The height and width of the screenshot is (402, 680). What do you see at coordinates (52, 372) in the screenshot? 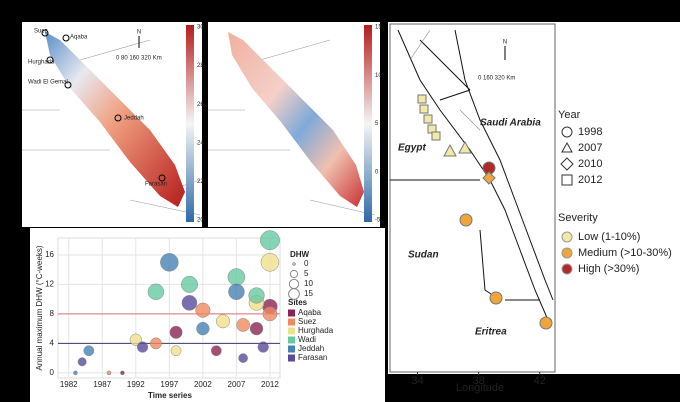
I see `y-tick-label: 0` at bounding box center [52, 372].